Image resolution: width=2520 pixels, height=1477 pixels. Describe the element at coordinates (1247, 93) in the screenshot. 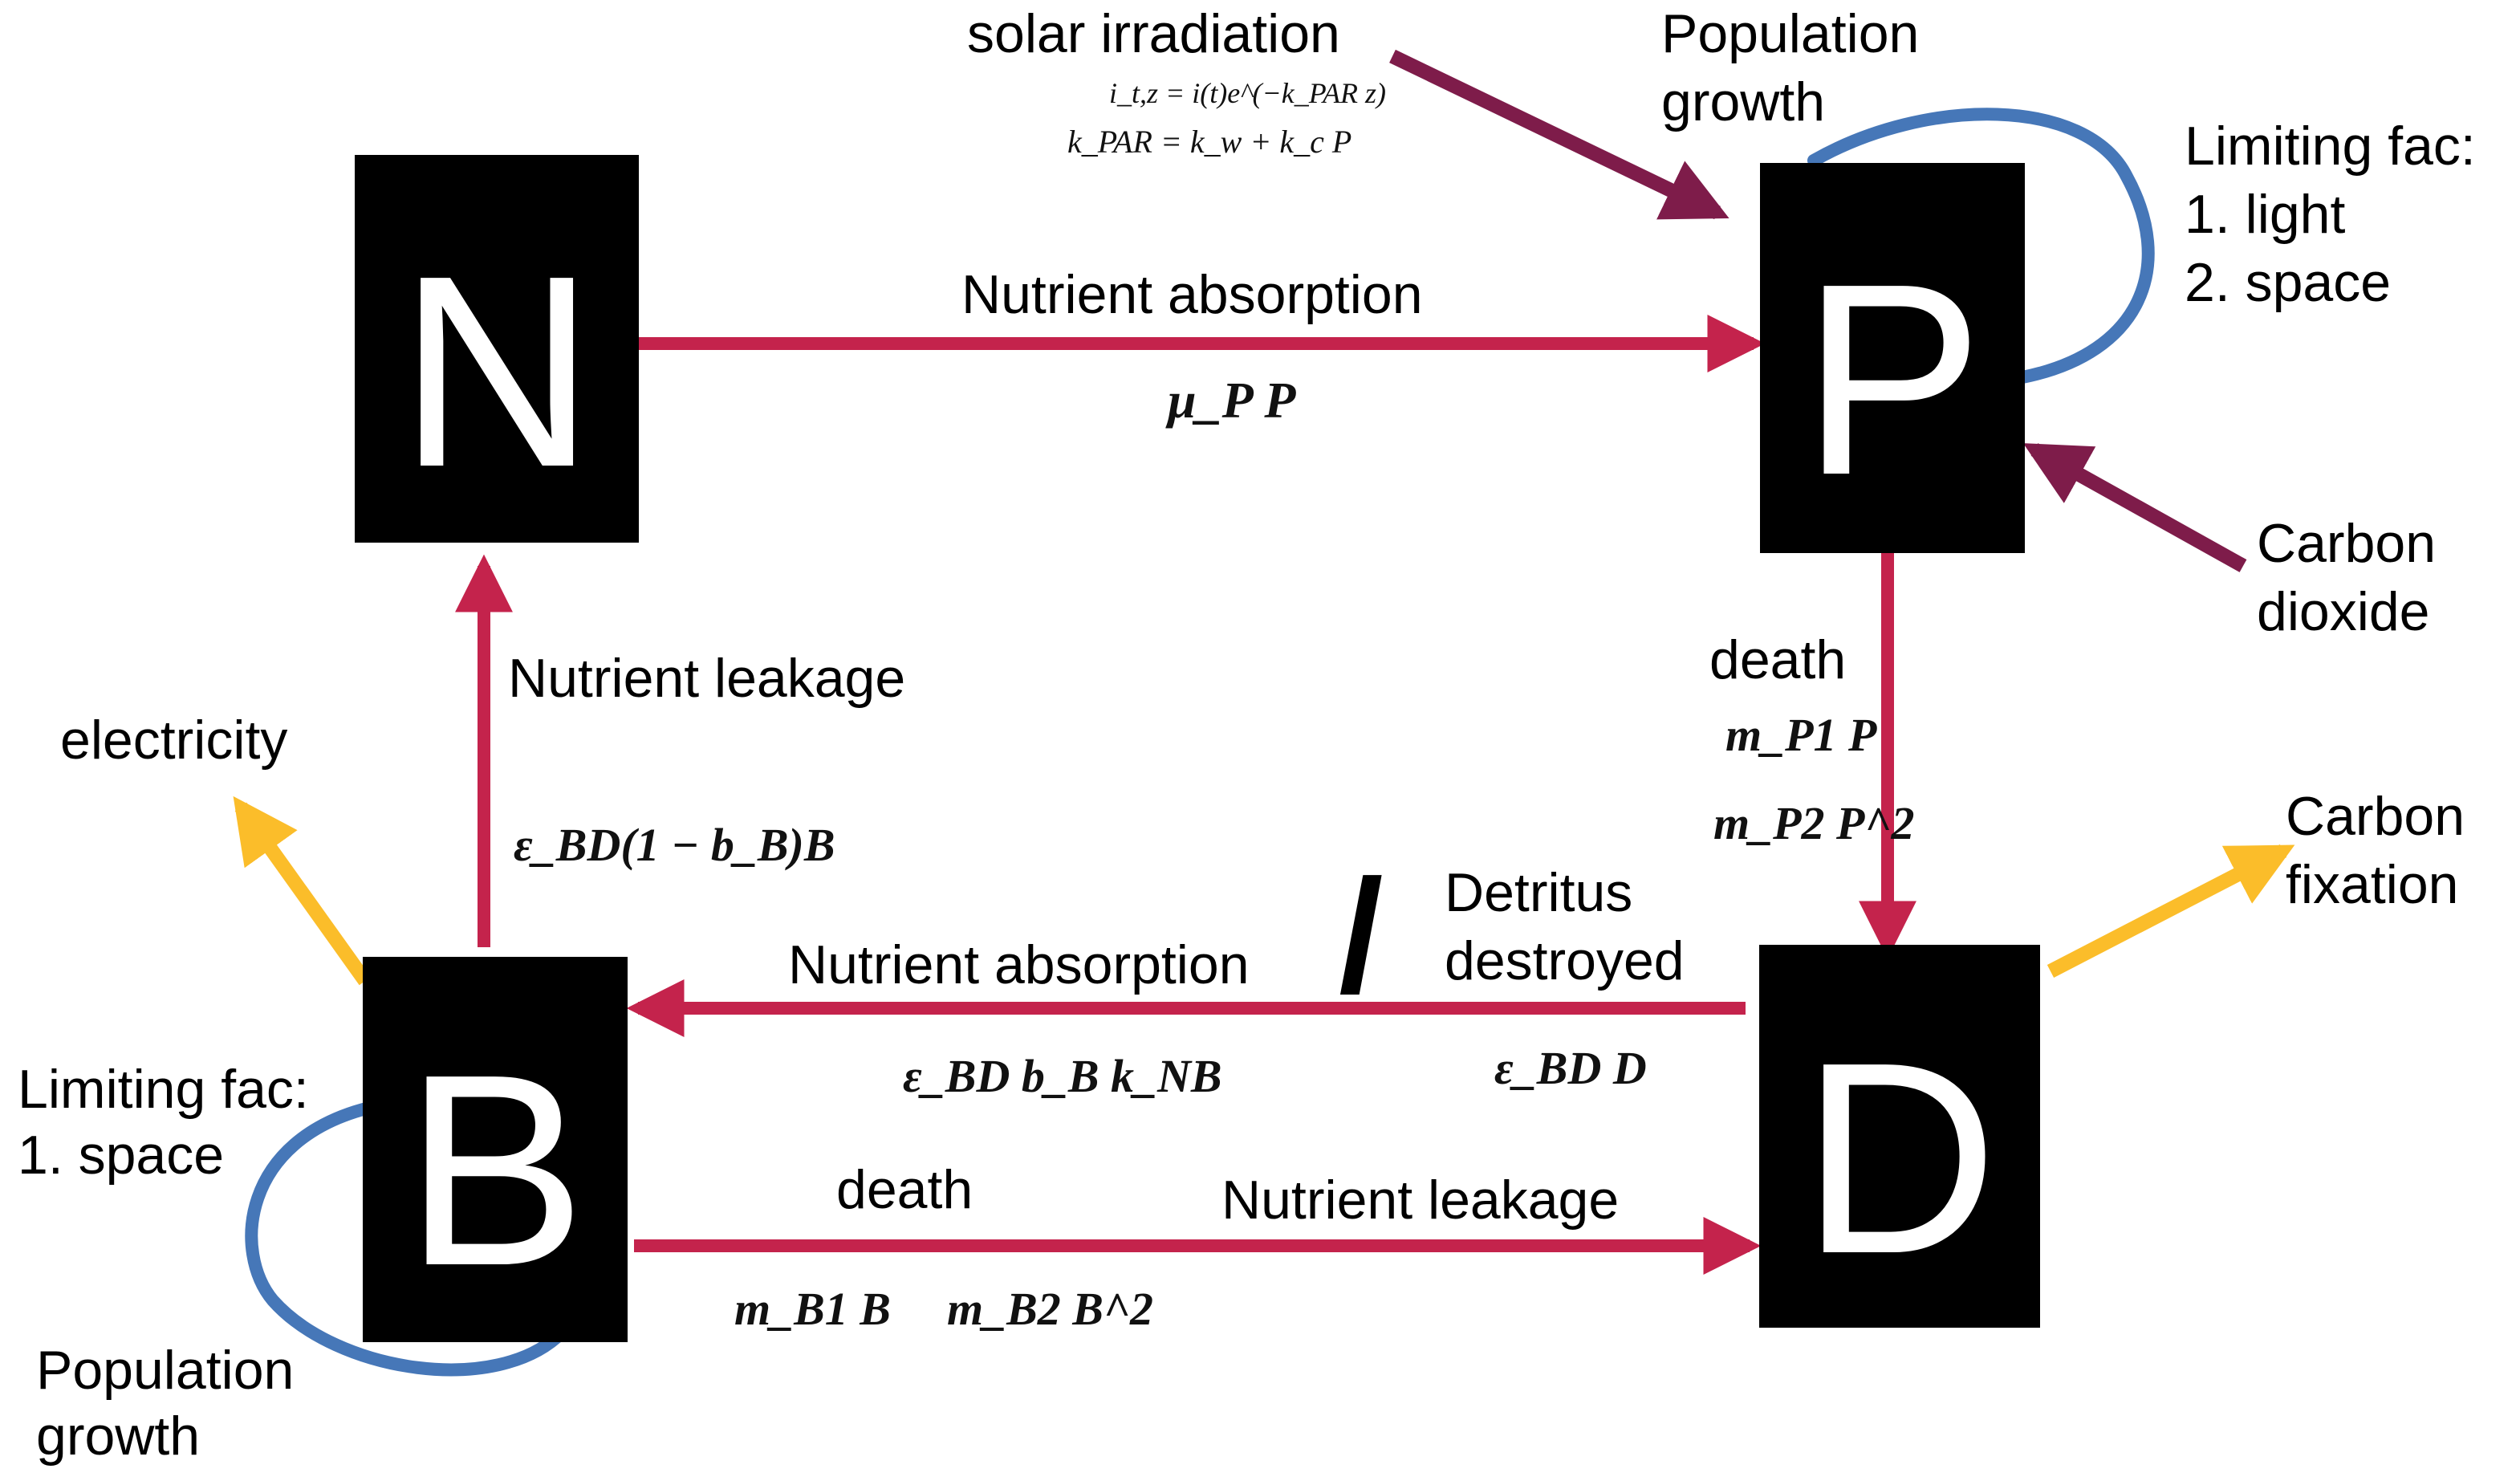

I see `solar-equation-1: i_t,z = i(t)e^(−k_PAR z)` at that location.